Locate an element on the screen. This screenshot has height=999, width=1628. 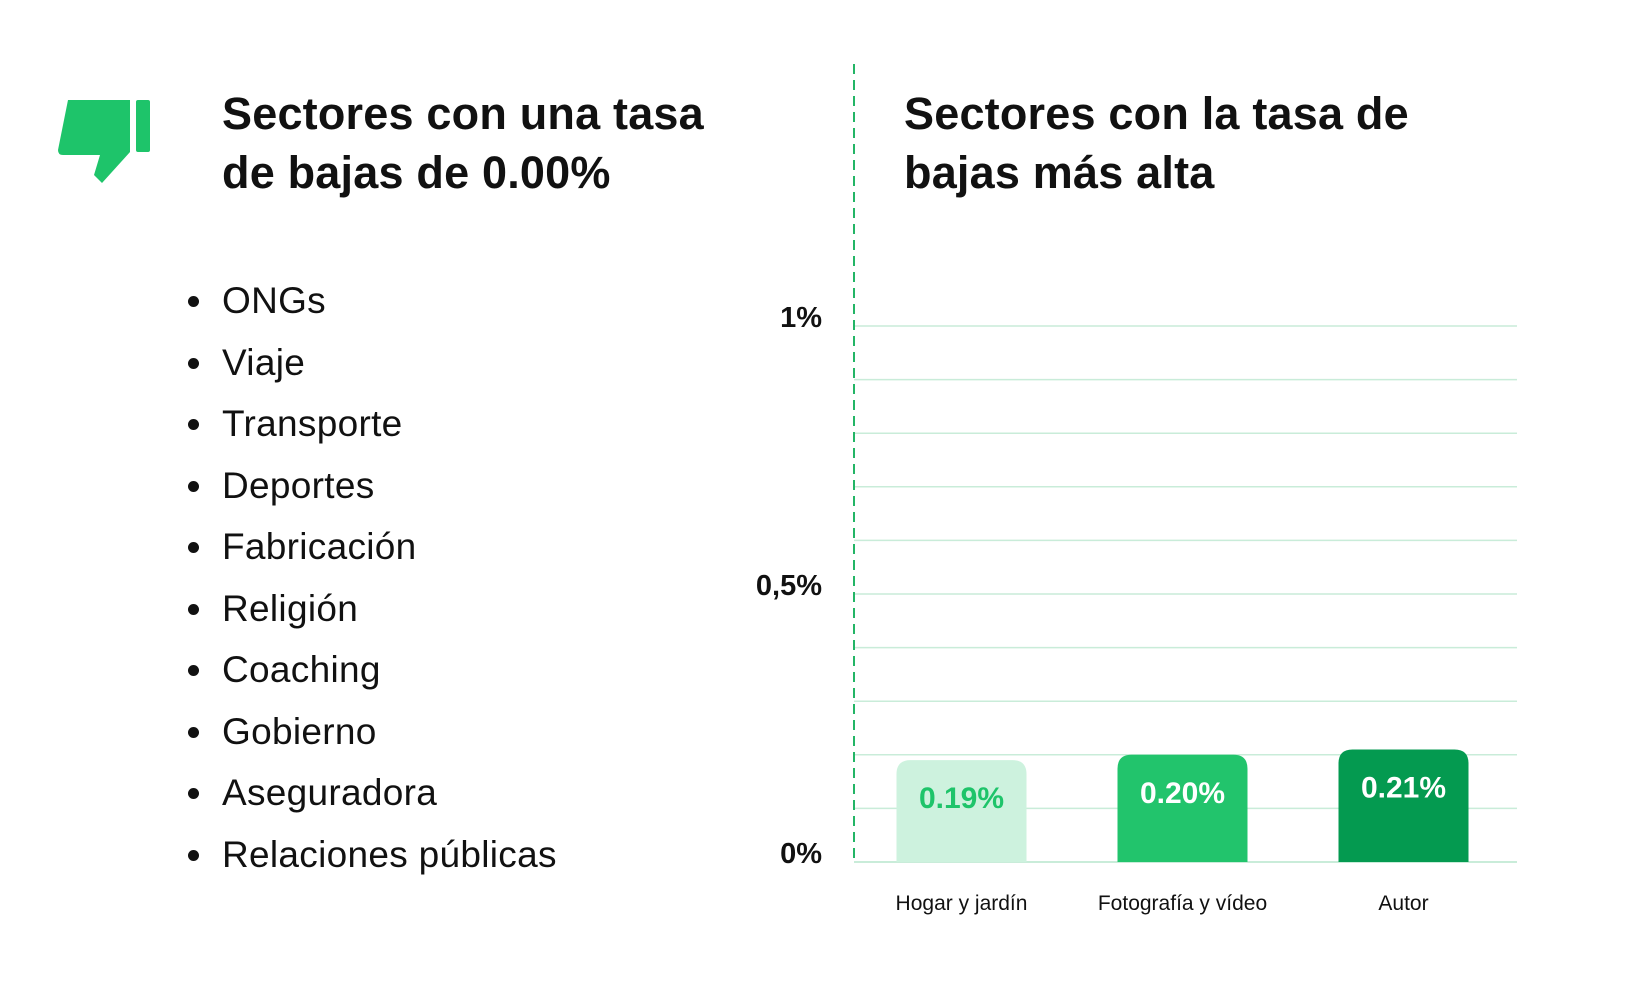
list-item: Transporte is located at coordinates (372, 424).